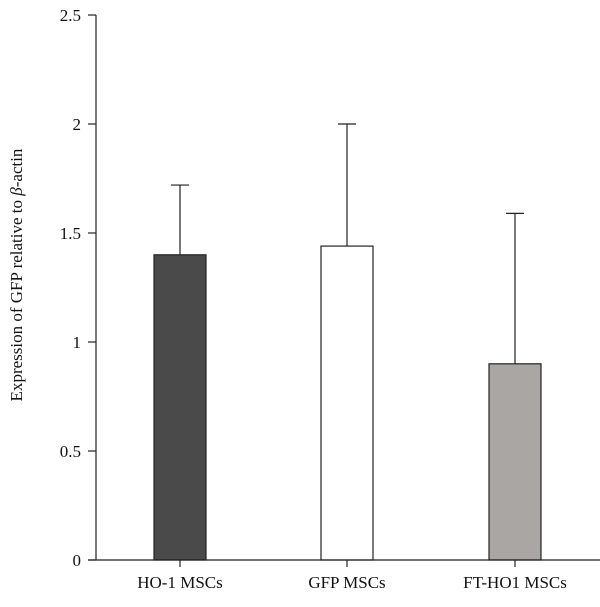  I want to click on y-tick-label-6: 2.5, so click(70, 15).